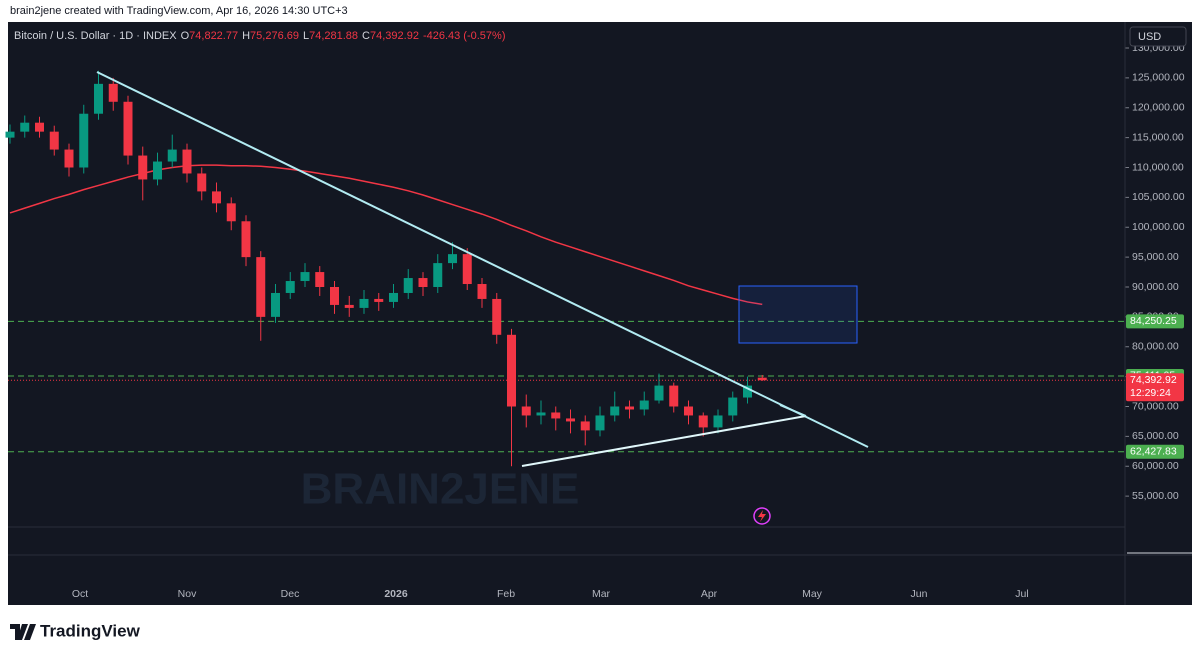  What do you see at coordinates (709, 594) in the screenshot?
I see `x-tick-label: Apr` at bounding box center [709, 594].